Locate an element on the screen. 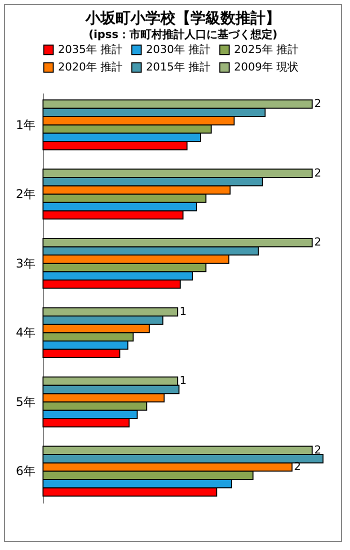 The image size is (350, 550). y-tick-label: 1年 is located at coordinates (26, 125).